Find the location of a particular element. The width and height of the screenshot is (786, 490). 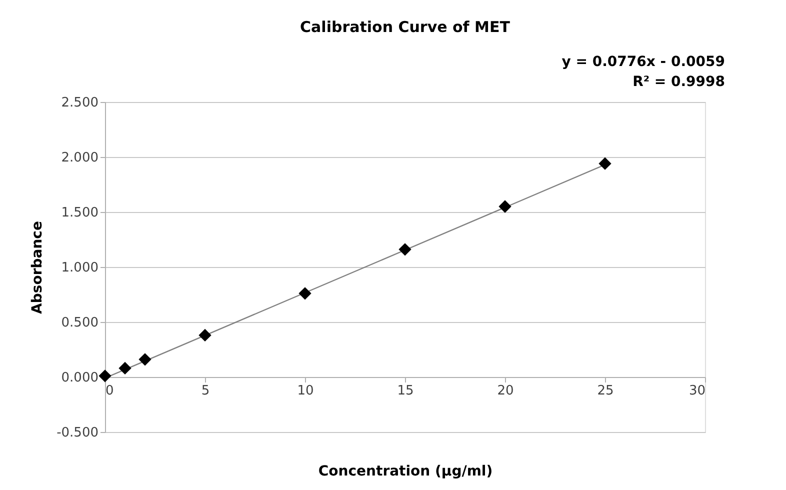

x-axis-title: Concentration (µg/ml) is located at coordinates (405, 472).